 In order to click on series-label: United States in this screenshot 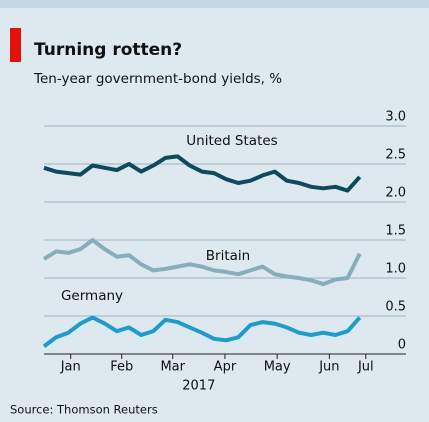, I will do `click(231, 141)`.